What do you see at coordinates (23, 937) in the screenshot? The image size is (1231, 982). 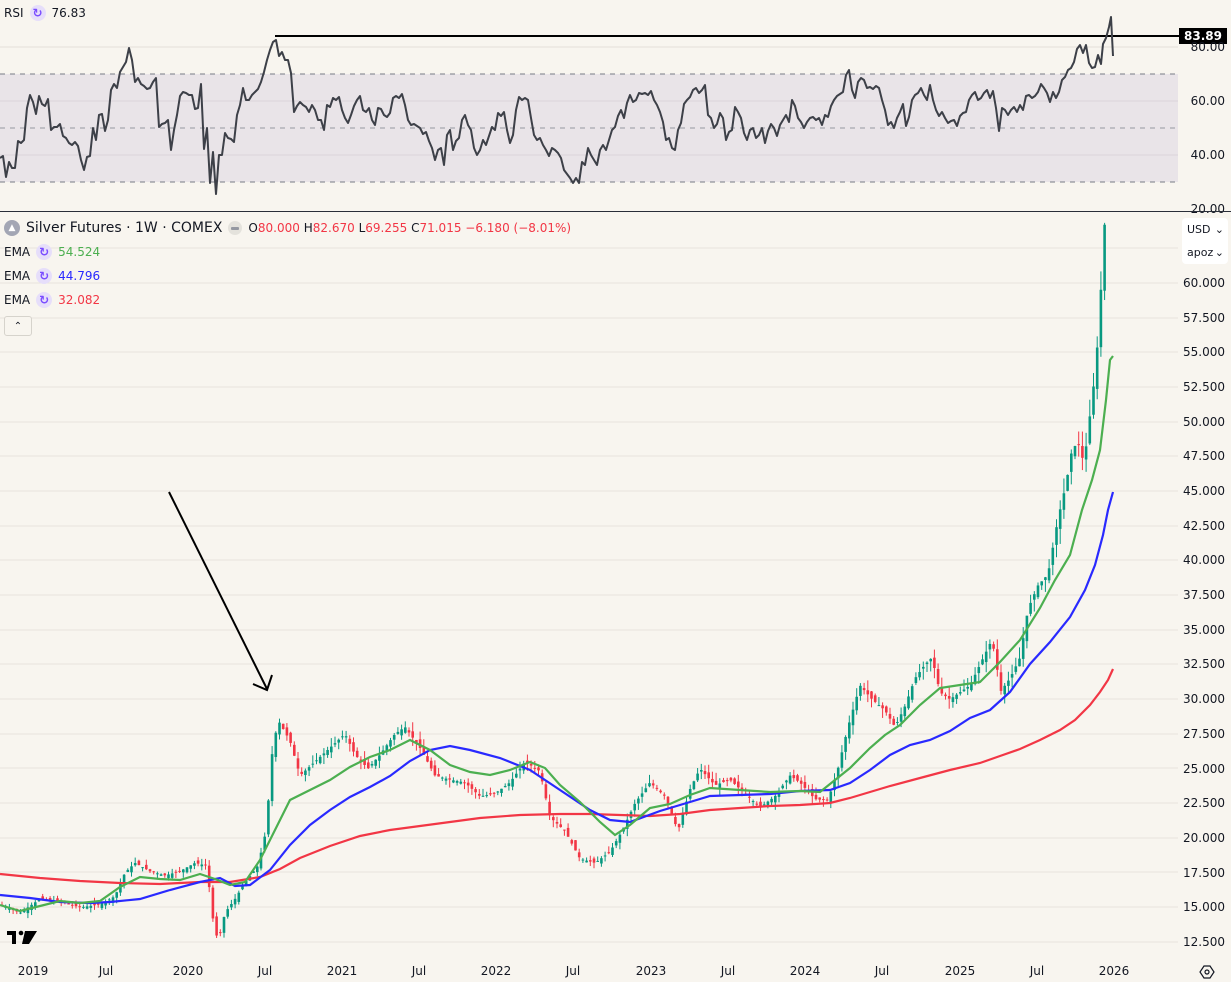 I see `tradingview-logo-icon` at bounding box center [23, 937].